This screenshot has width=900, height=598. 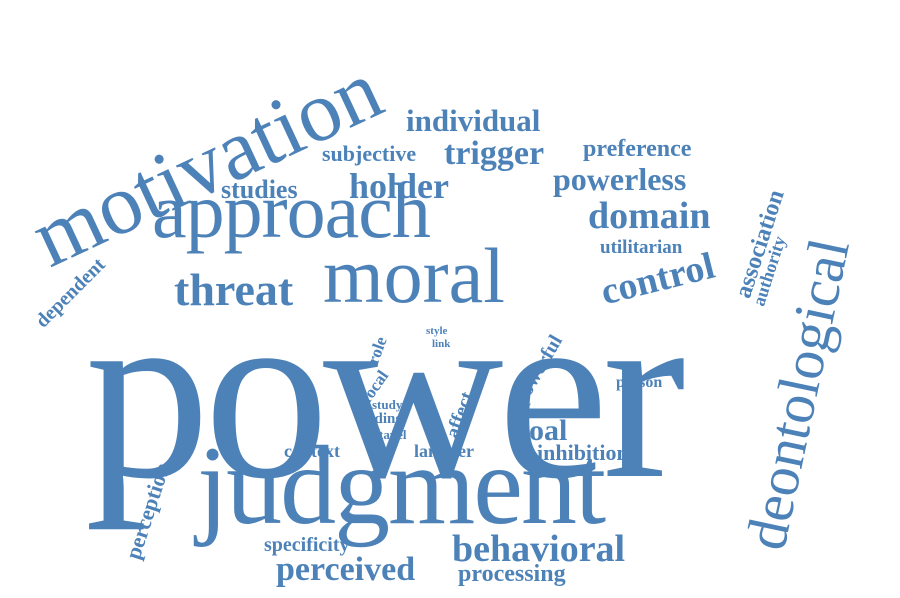 What do you see at coordinates (234, 289) in the screenshot?
I see `word-threat: threat` at bounding box center [234, 289].